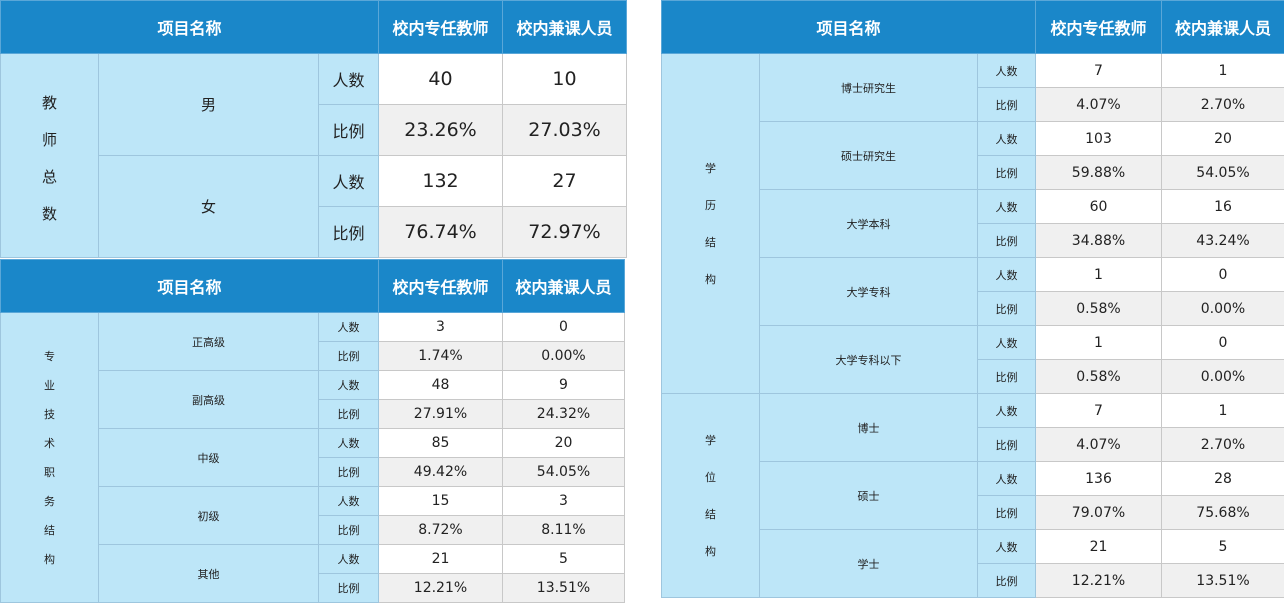 The height and width of the screenshot is (603, 1284). I want to click on row-name: 男, so click(208, 104).